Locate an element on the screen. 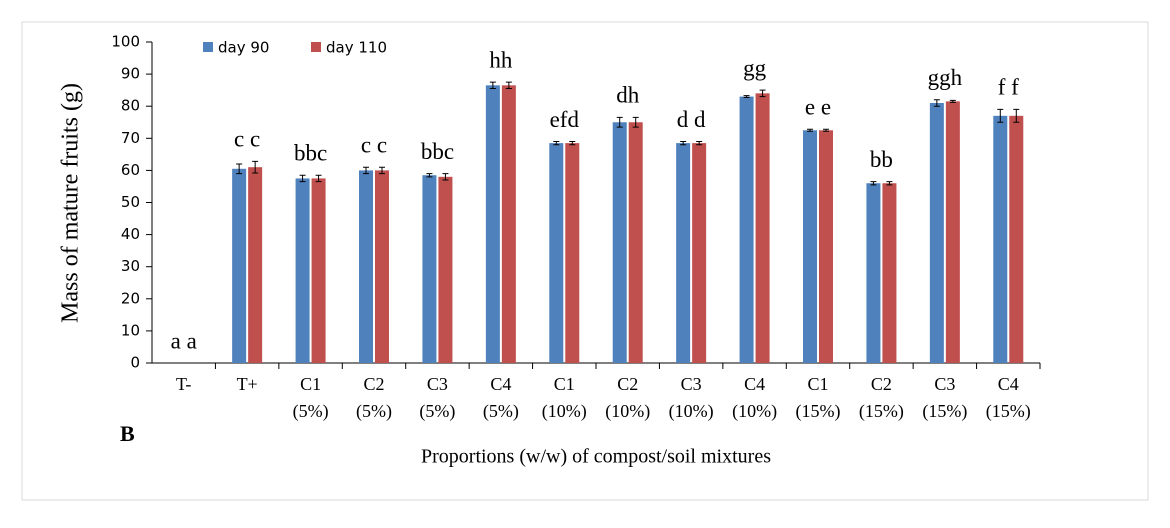  y-tick-label: 20 is located at coordinates (130, 298).